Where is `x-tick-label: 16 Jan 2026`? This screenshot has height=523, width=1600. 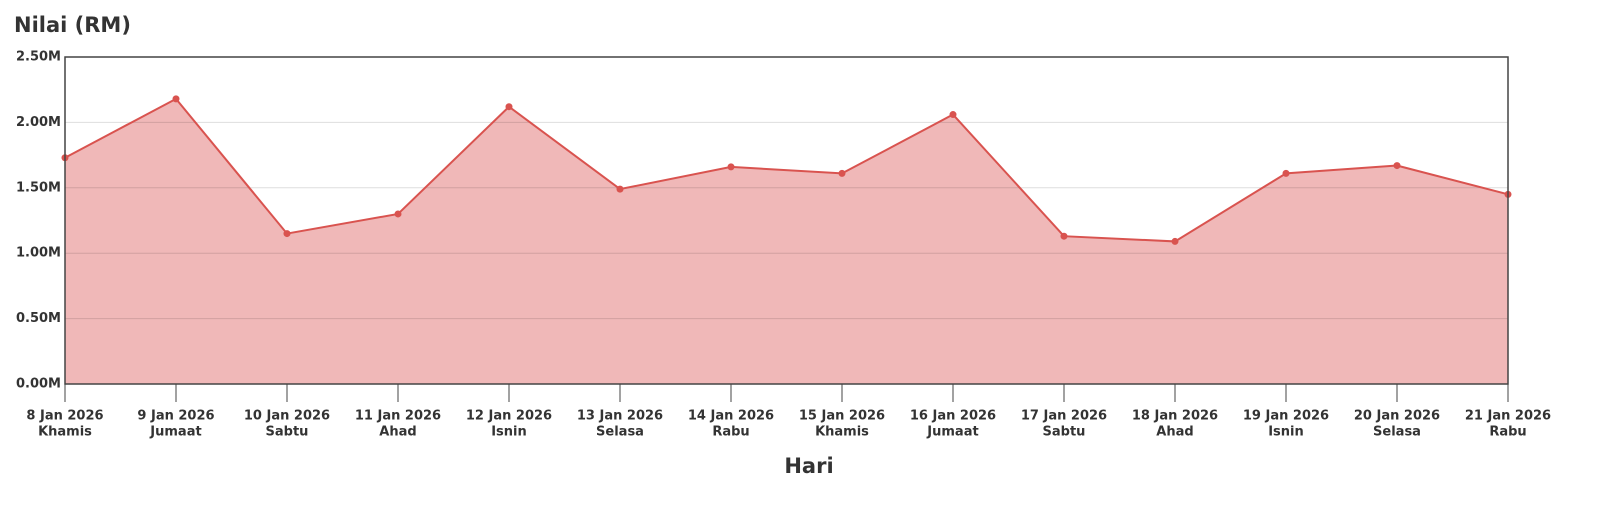
x-tick-label: 16 Jan 2026 is located at coordinates (953, 416).